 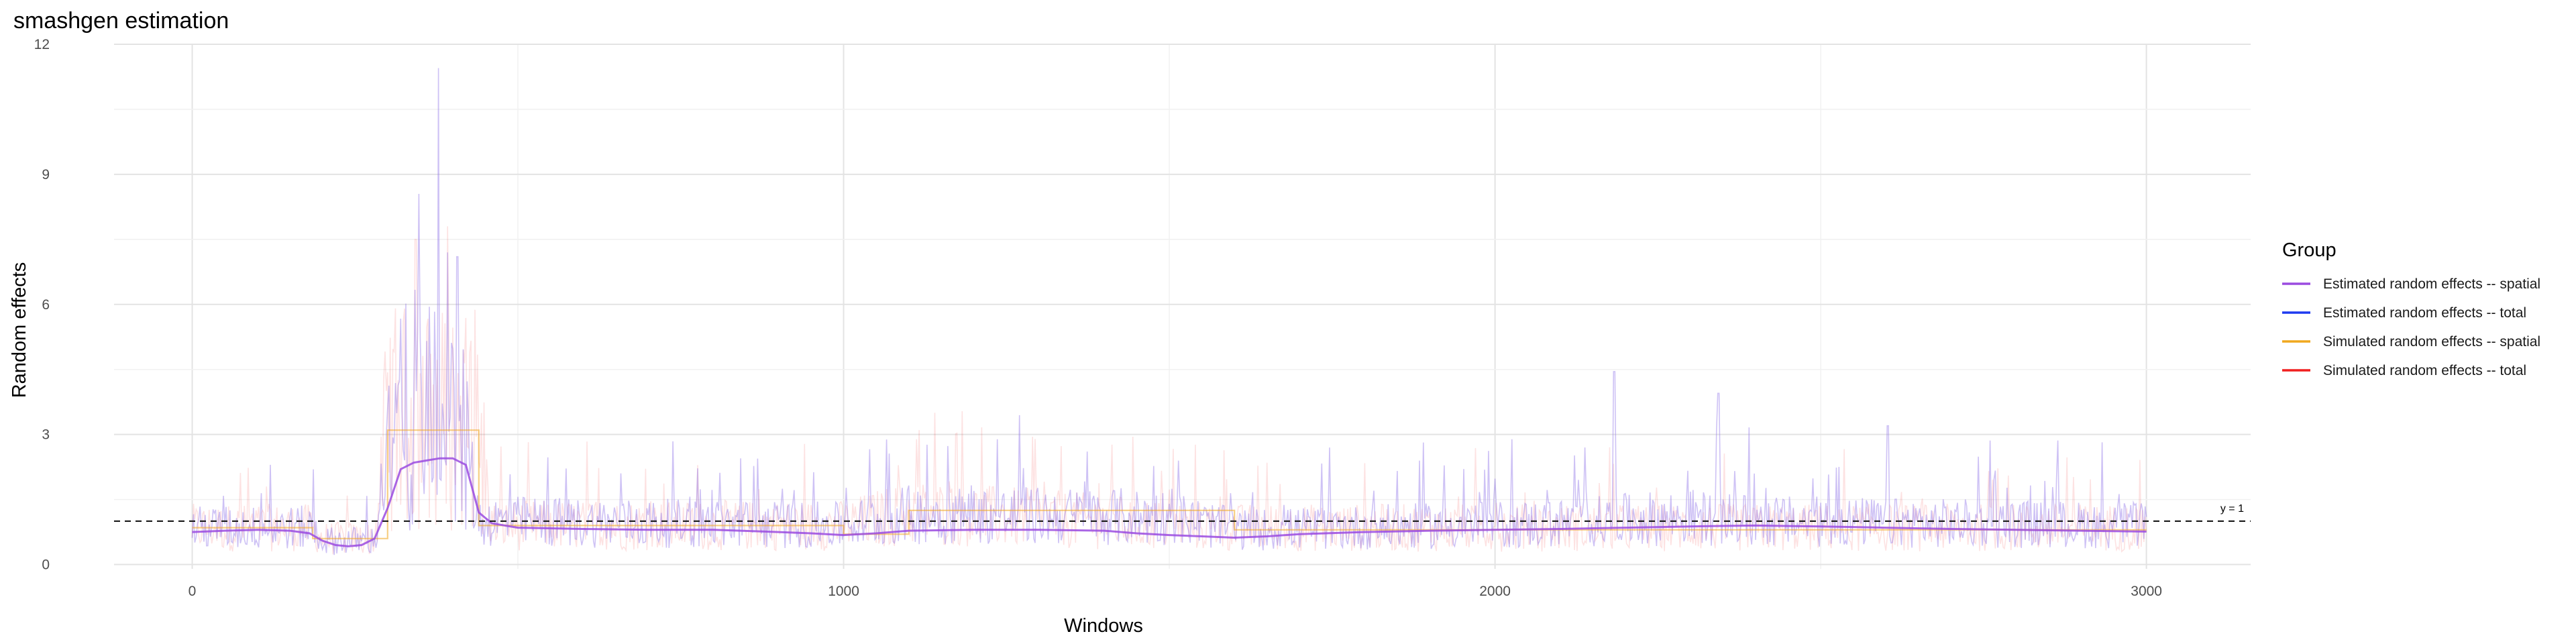 I want to click on x-tick-label: 2000, so click(x=1495, y=591).